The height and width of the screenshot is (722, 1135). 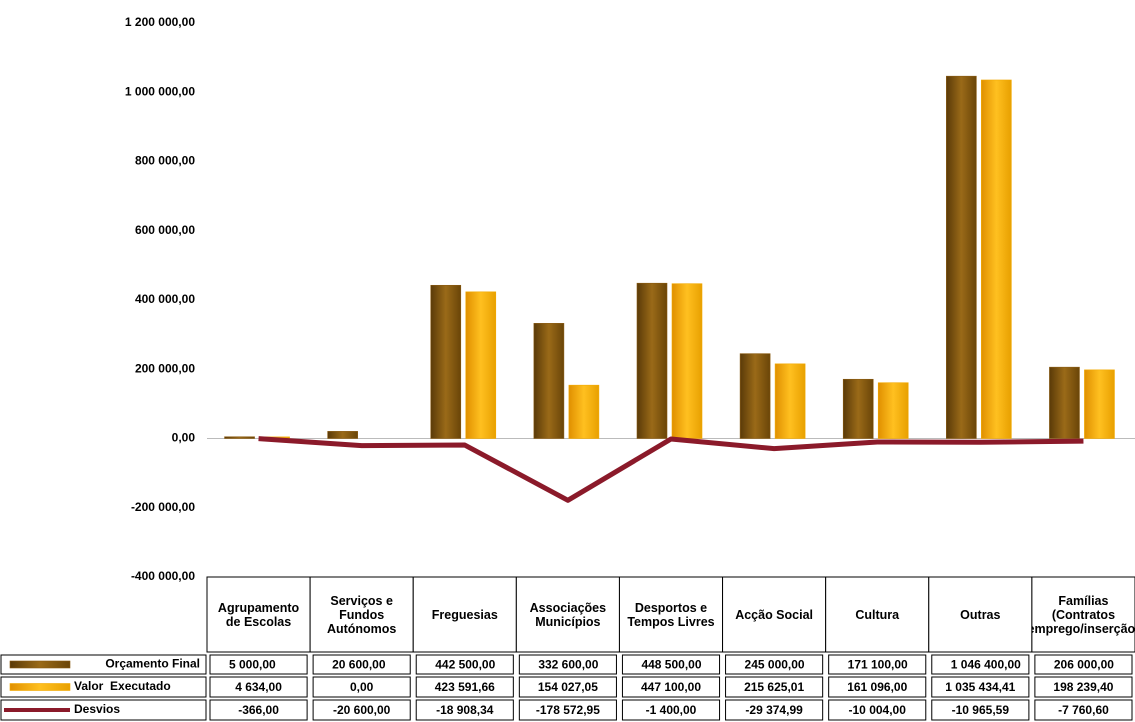 I want to click on table-value: -178 572,95, so click(x=568, y=710).